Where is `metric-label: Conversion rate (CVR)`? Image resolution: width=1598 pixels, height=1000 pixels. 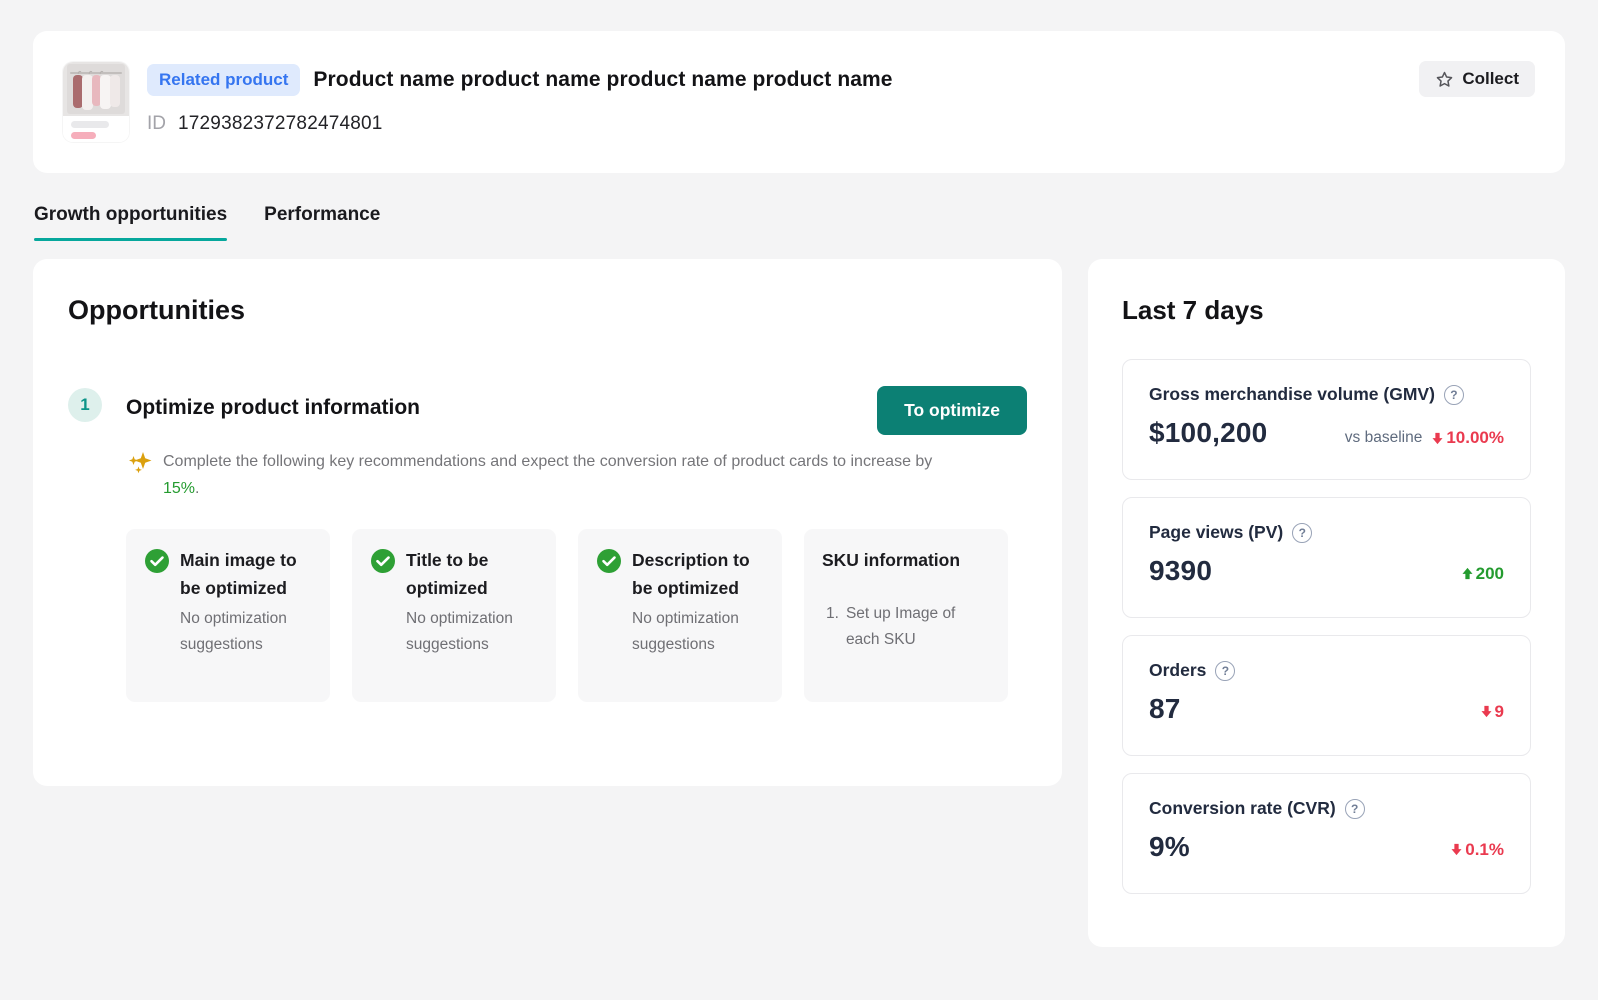
metric-label: Conversion rate (CVR) is located at coordinates (1242, 808).